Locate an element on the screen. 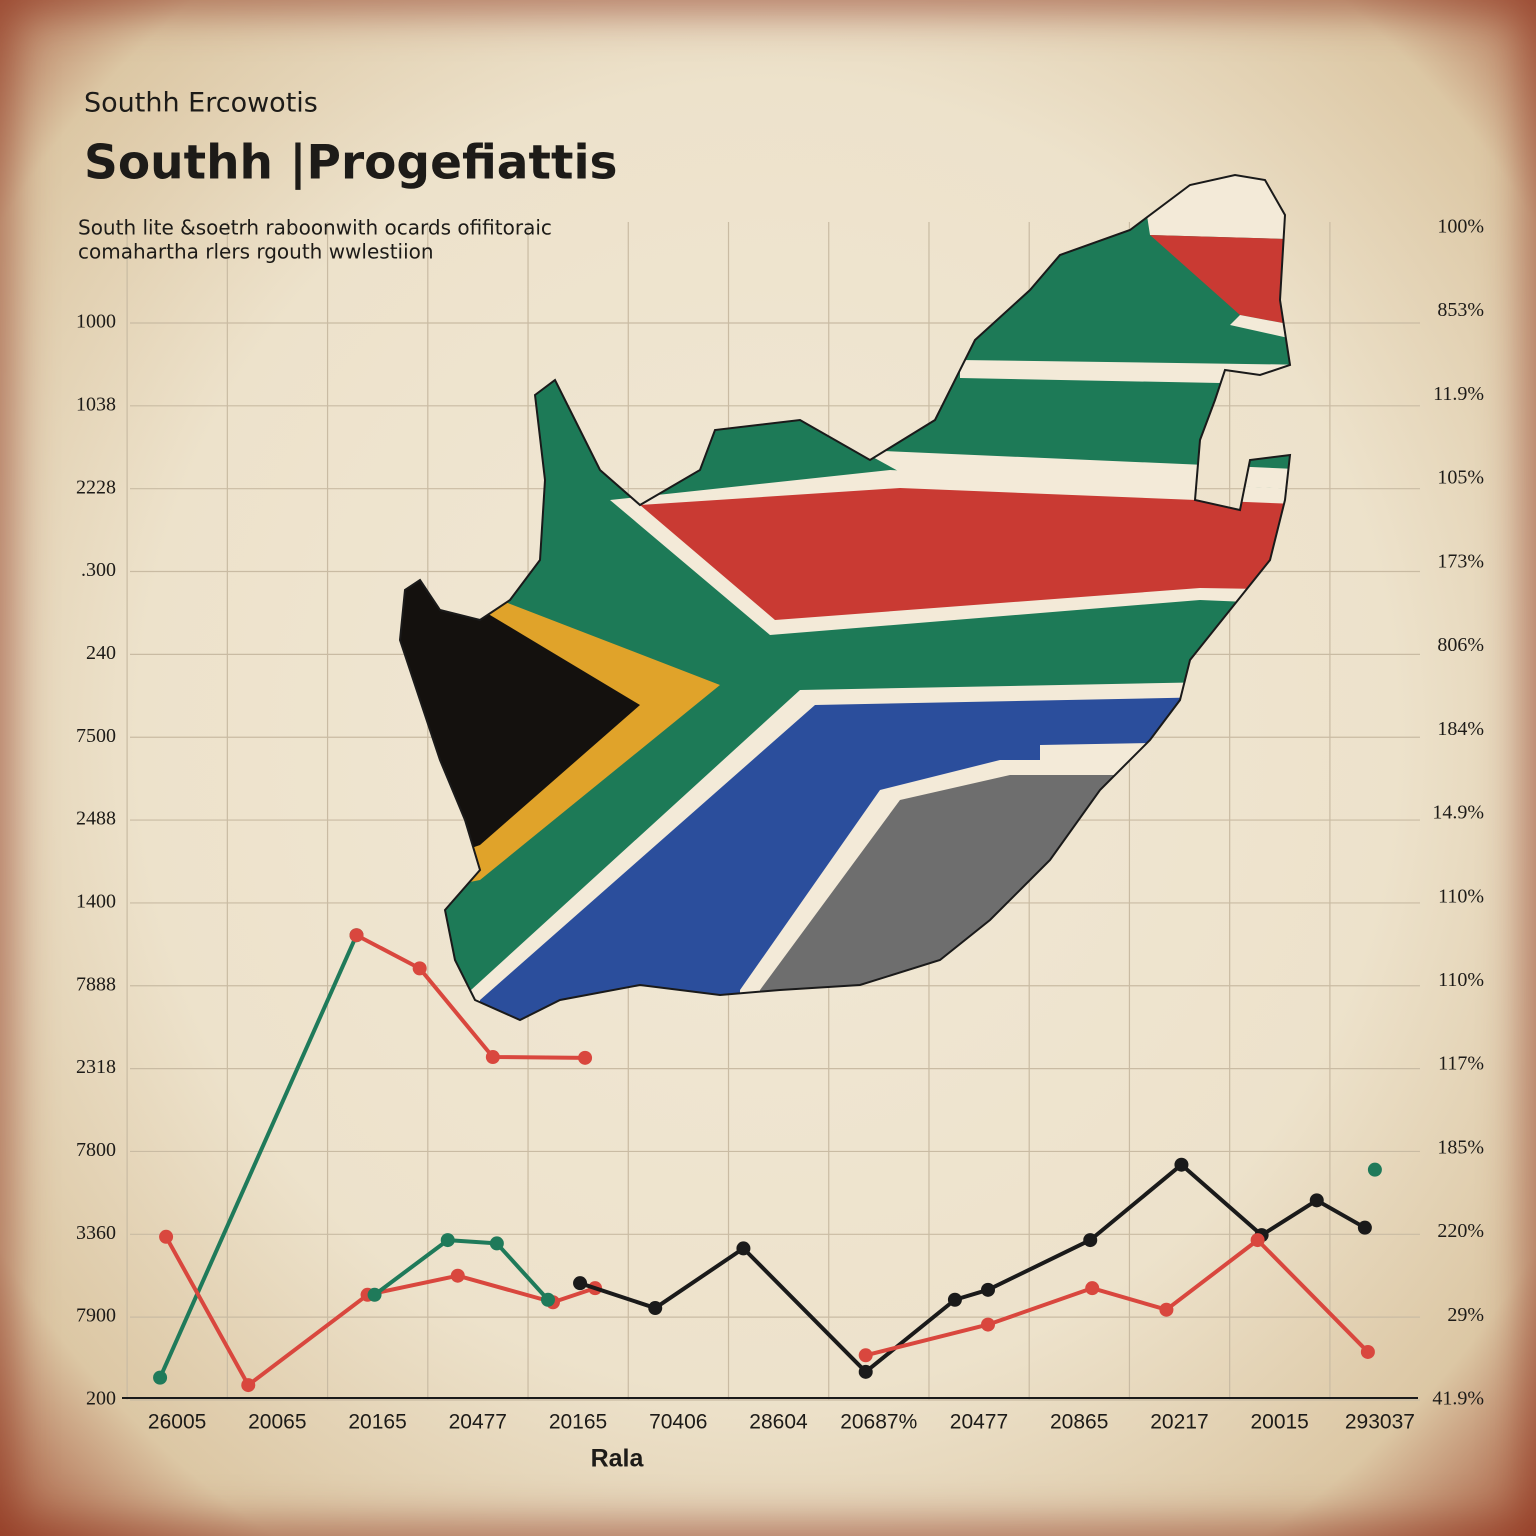  chart-title: Southh |Progefiattis is located at coordinates (351, 163).